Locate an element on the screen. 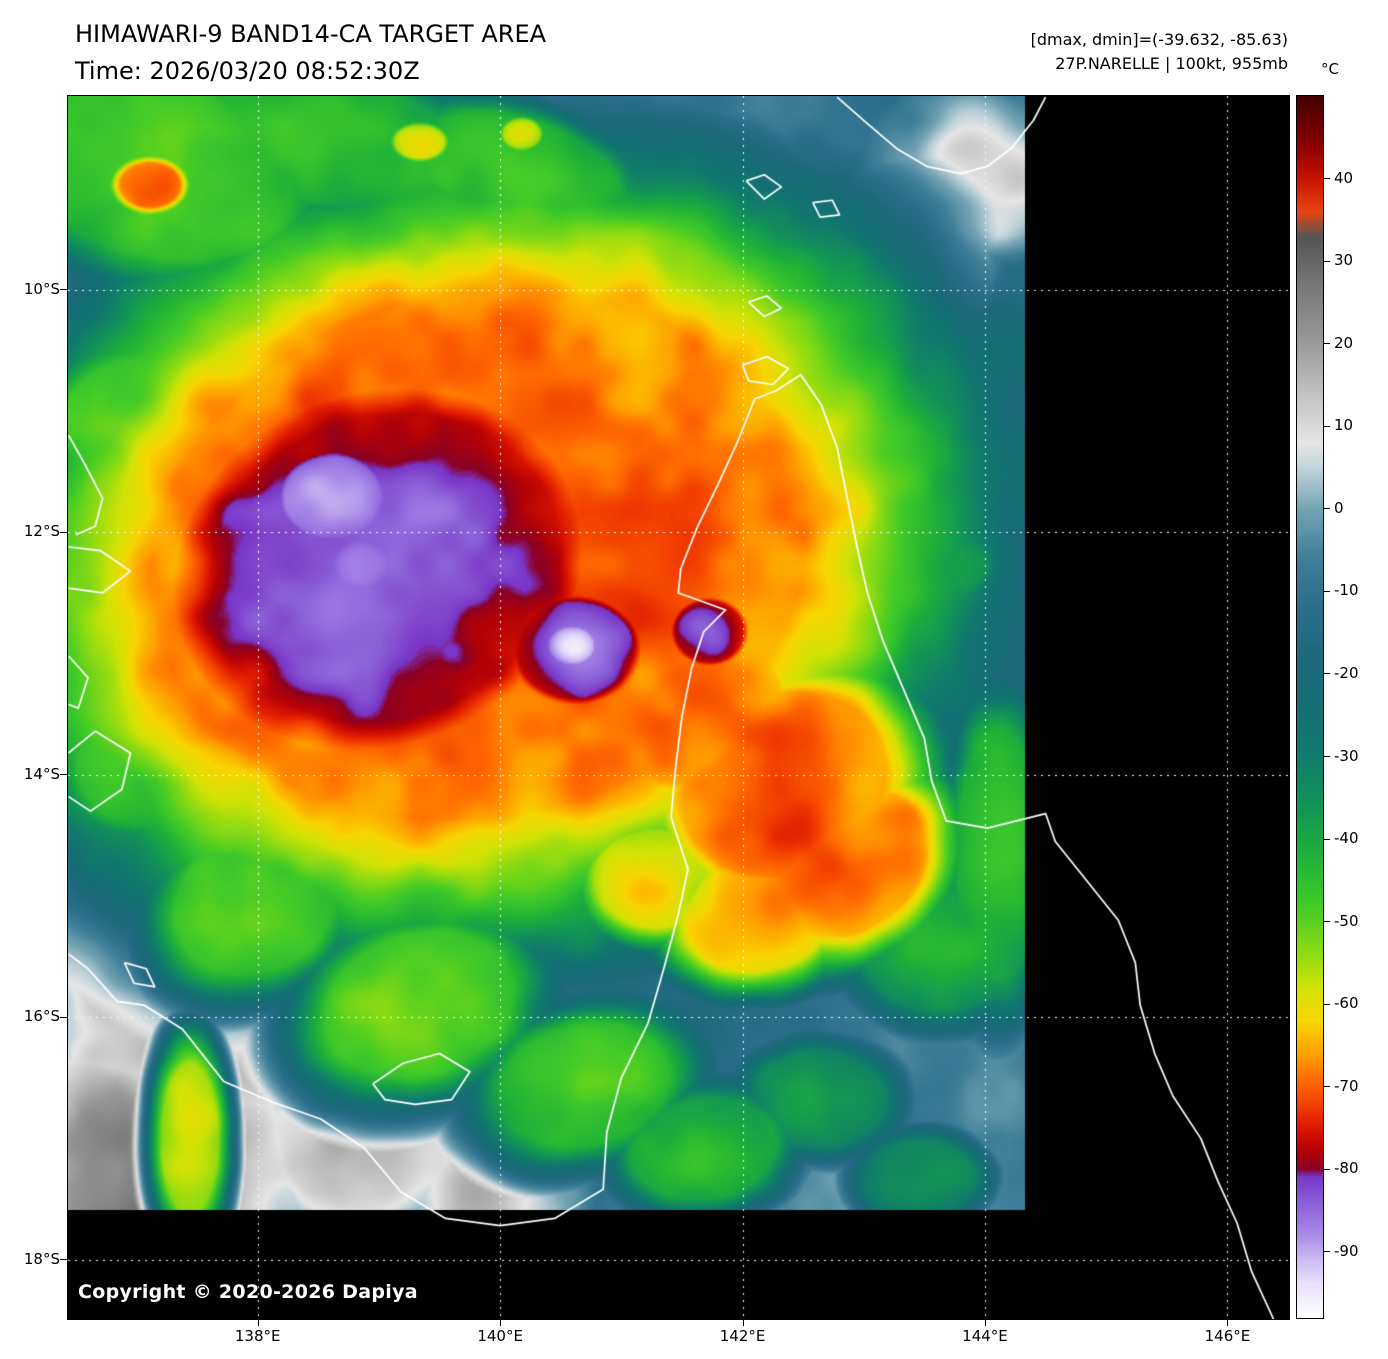  colorbar-tick-label: -80 is located at coordinates (1346, 1168).